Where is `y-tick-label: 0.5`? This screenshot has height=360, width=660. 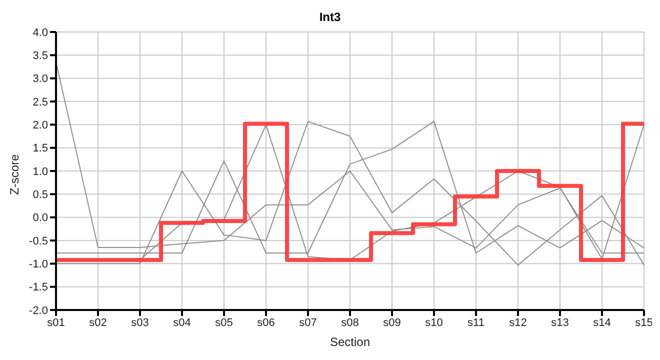 y-tick-label: 0.5 is located at coordinates (40, 195).